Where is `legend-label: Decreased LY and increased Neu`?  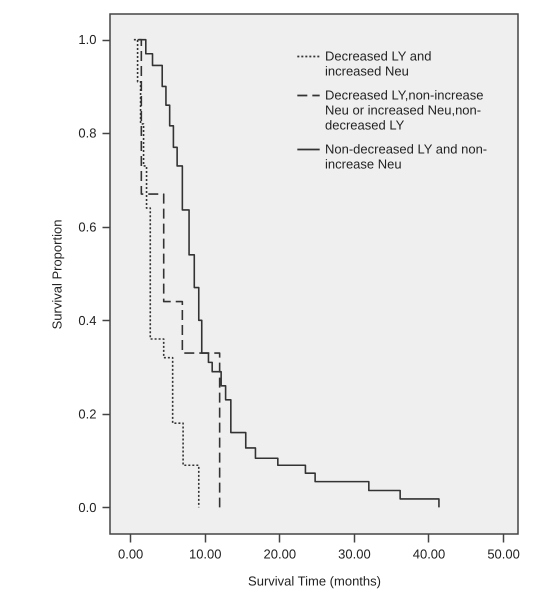 legend-label: Decreased LY and increased Neu is located at coordinates (378, 63).